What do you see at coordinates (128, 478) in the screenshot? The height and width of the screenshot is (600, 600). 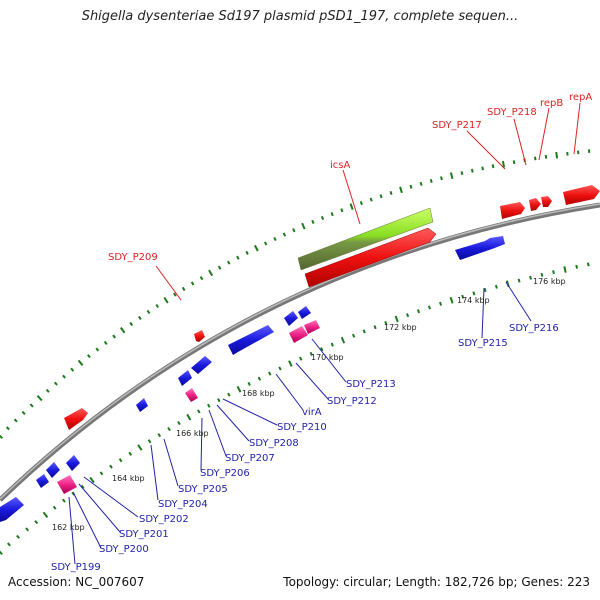 I see `tick-164: 164 kbp` at bounding box center [128, 478].